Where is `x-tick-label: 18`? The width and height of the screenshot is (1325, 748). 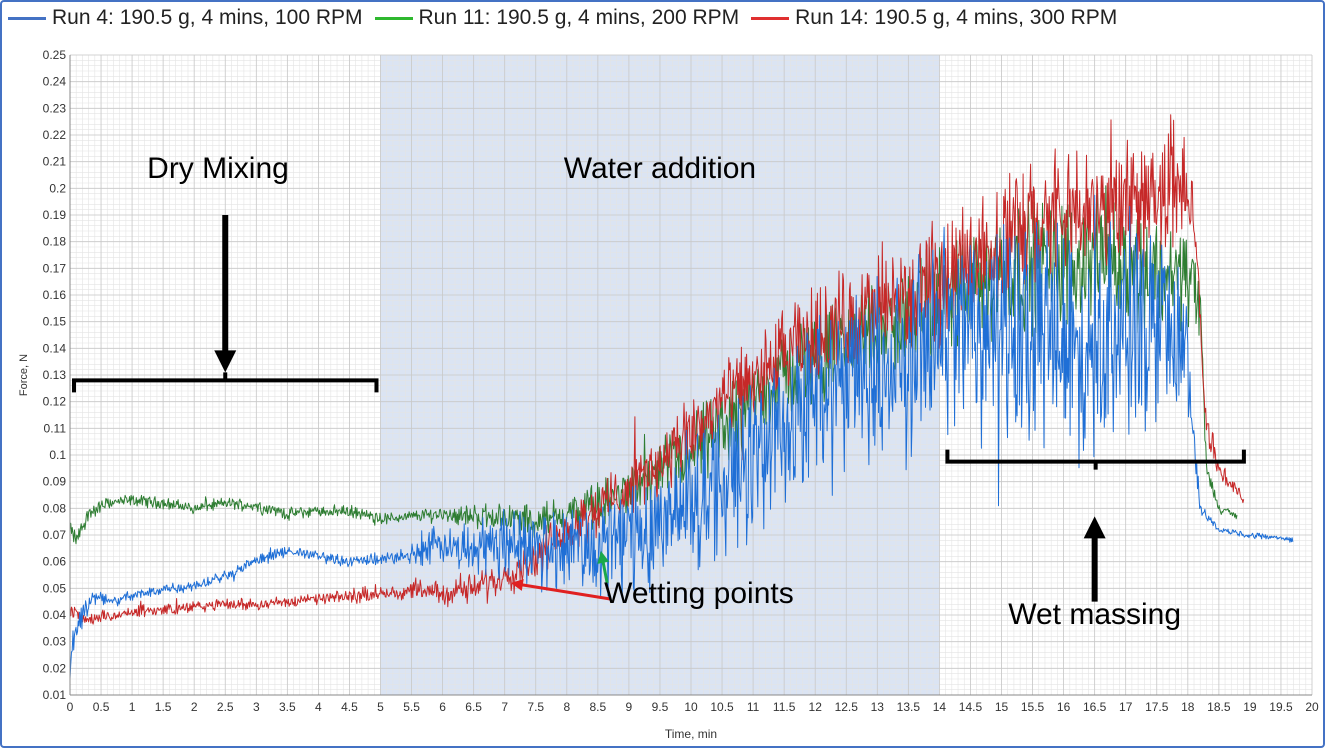 x-tick-label: 18 is located at coordinates (1188, 707).